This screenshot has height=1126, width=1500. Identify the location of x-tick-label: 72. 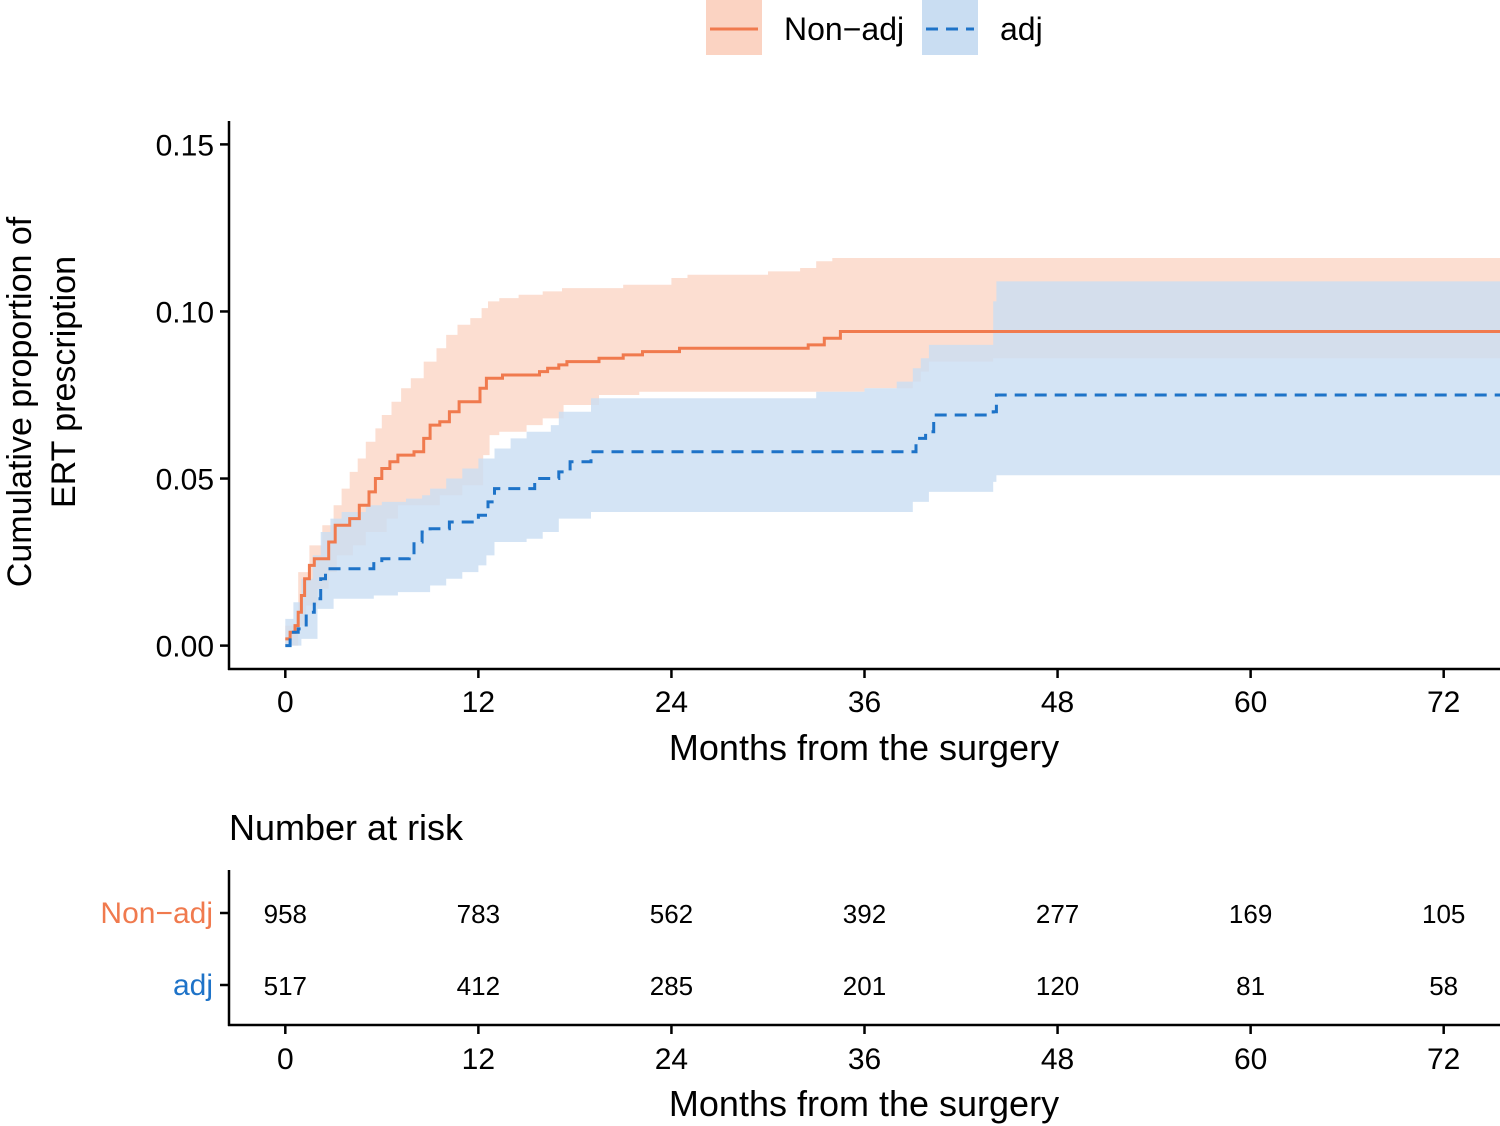
(1443, 702).